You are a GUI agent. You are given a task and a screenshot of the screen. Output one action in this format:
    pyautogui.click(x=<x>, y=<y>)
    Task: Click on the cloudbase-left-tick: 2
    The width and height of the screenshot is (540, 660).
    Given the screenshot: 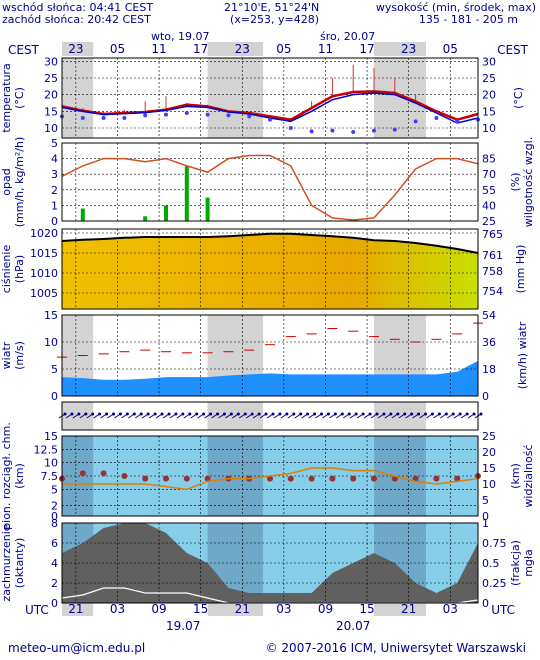 What is the action you would take?
    pyautogui.click(x=54, y=505)
    